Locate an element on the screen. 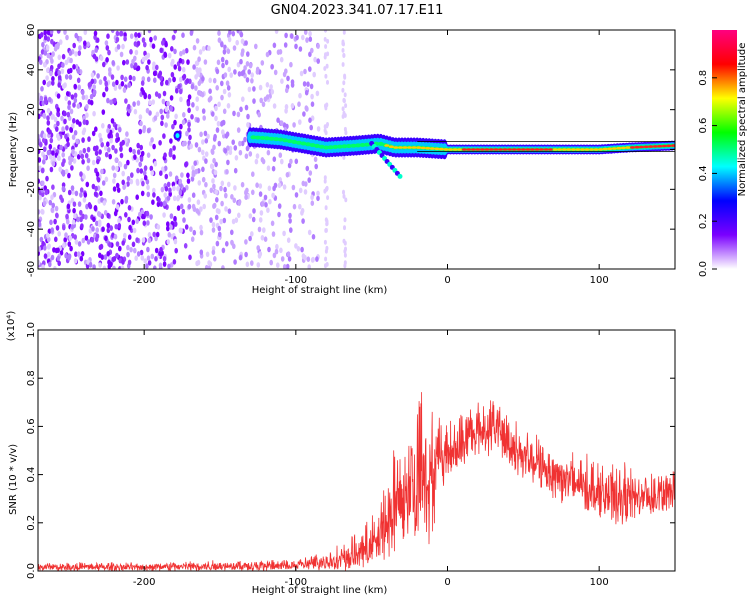 This screenshot has height=600, width=750. colorbar-tick-label: 0.8 is located at coordinates (703, 78).